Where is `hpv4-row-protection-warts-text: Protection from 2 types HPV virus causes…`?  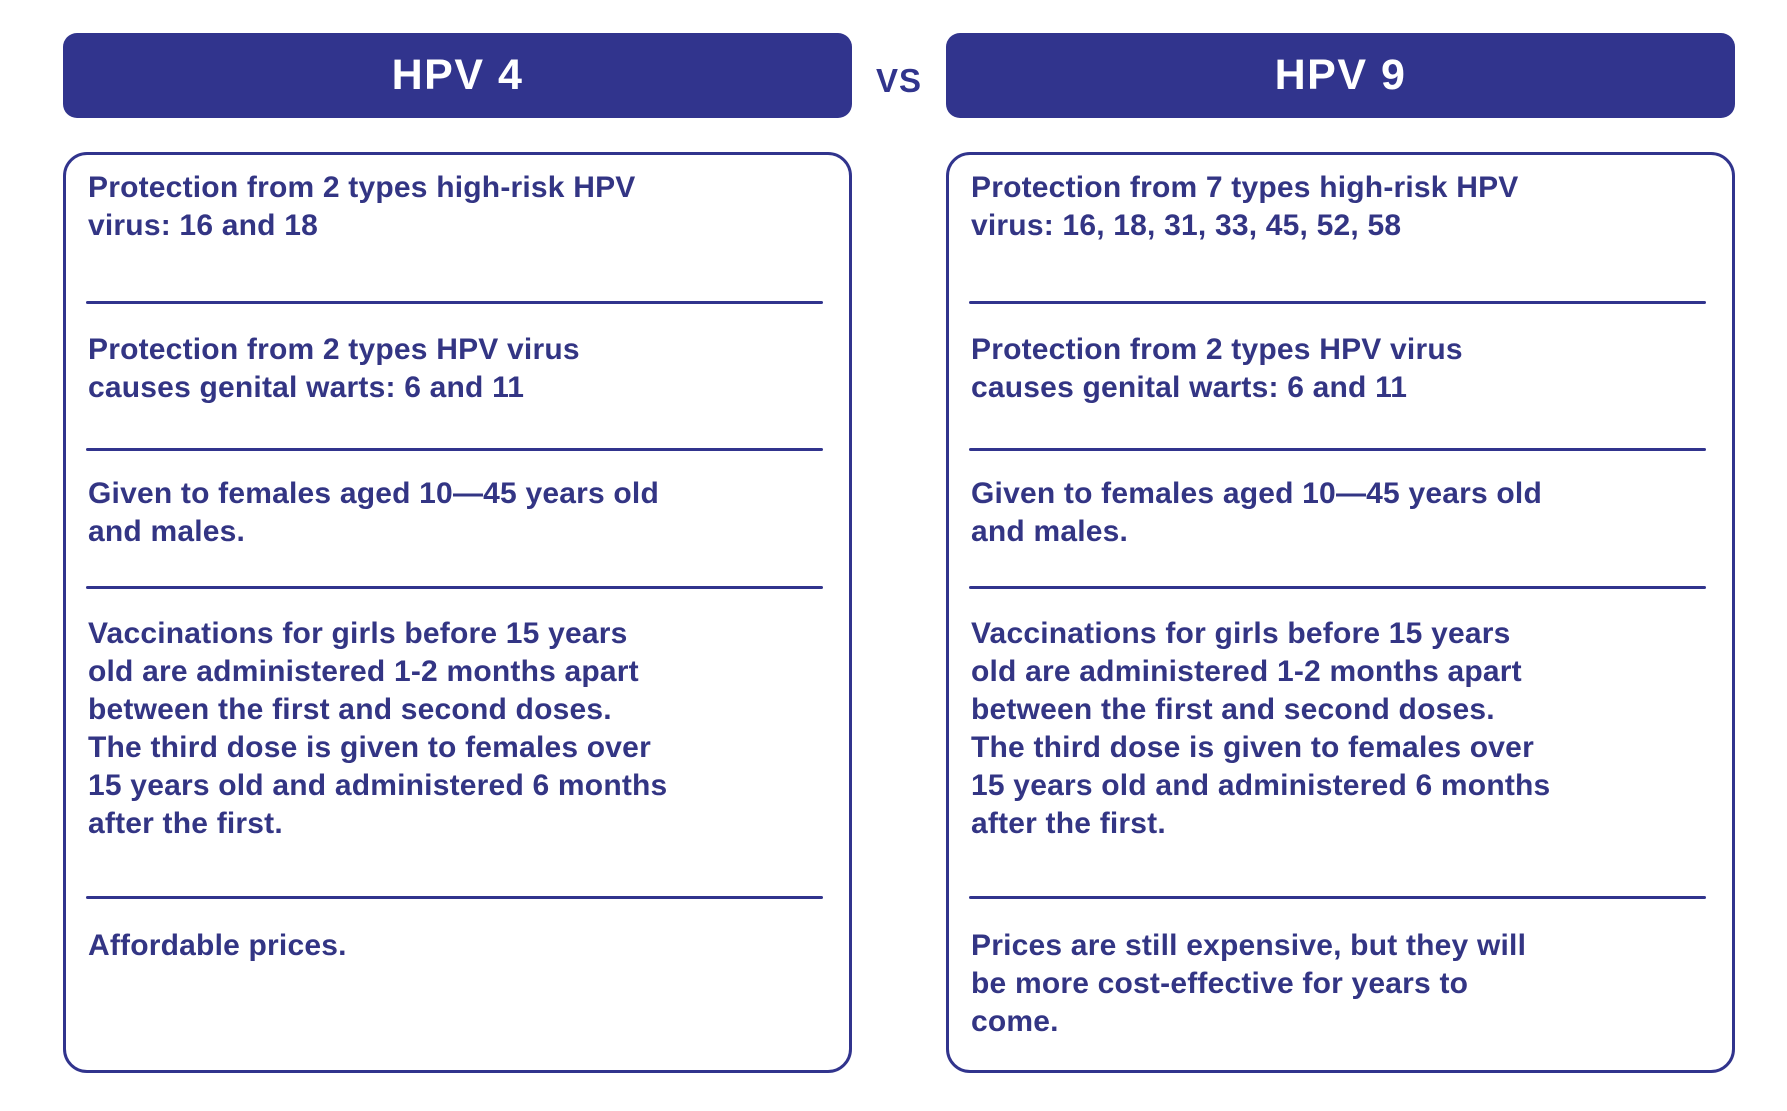 hpv4-row-protection-warts-text: Protection from 2 types HPV virus causes… is located at coordinates (334, 368).